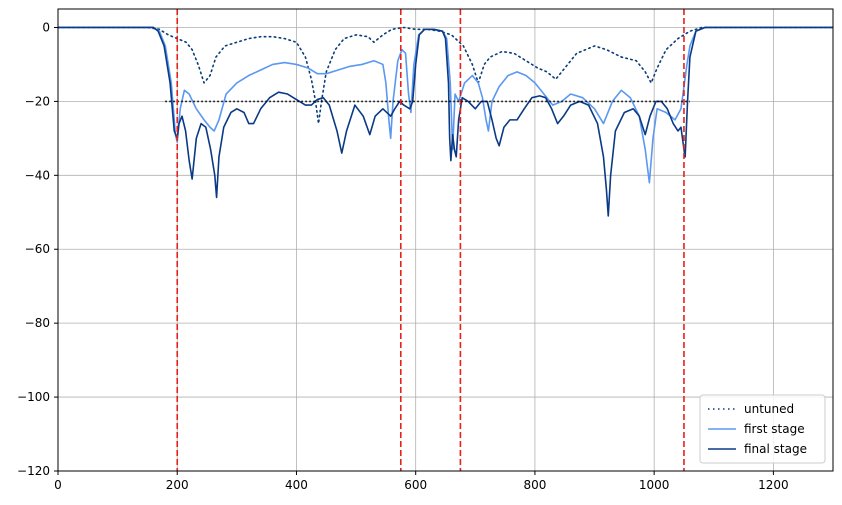 The height and width of the screenshot is (505, 842). Describe the element at coordinates (33, 397) in the screenshot. I see `y-tick-label: −100` at that location.